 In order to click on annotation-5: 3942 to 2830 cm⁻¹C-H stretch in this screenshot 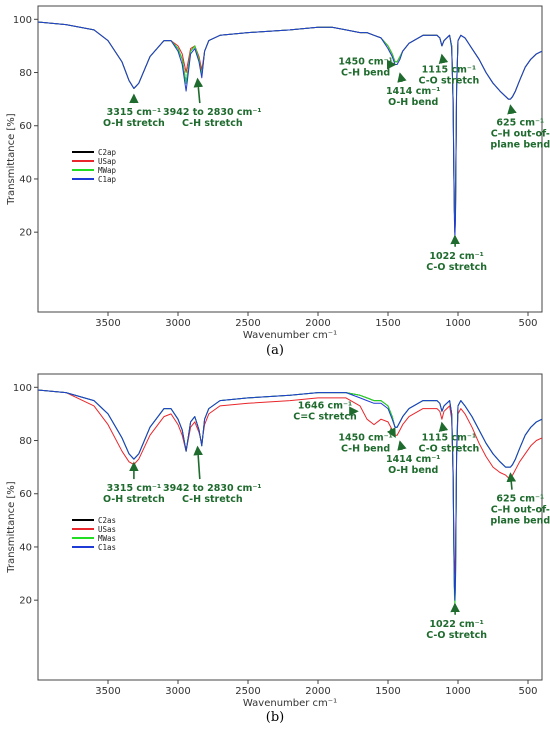, I will do `click(212, 475)`.